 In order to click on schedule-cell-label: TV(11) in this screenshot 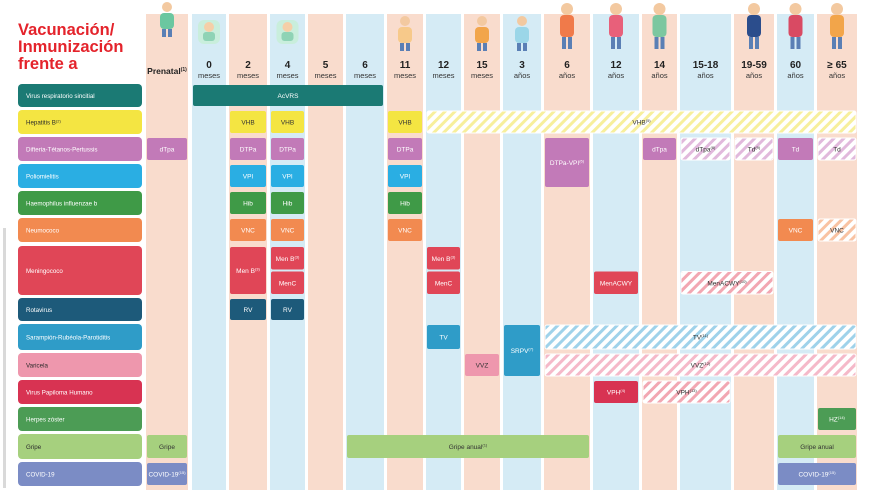, I will do `click(701, 337)`.